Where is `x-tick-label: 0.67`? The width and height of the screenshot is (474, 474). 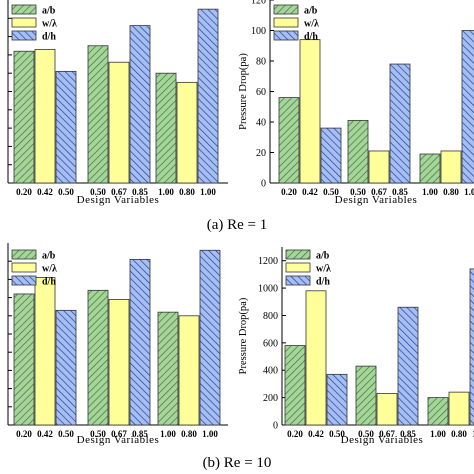 x-tick-label: 0.67 is located at coordinates (119, 434).